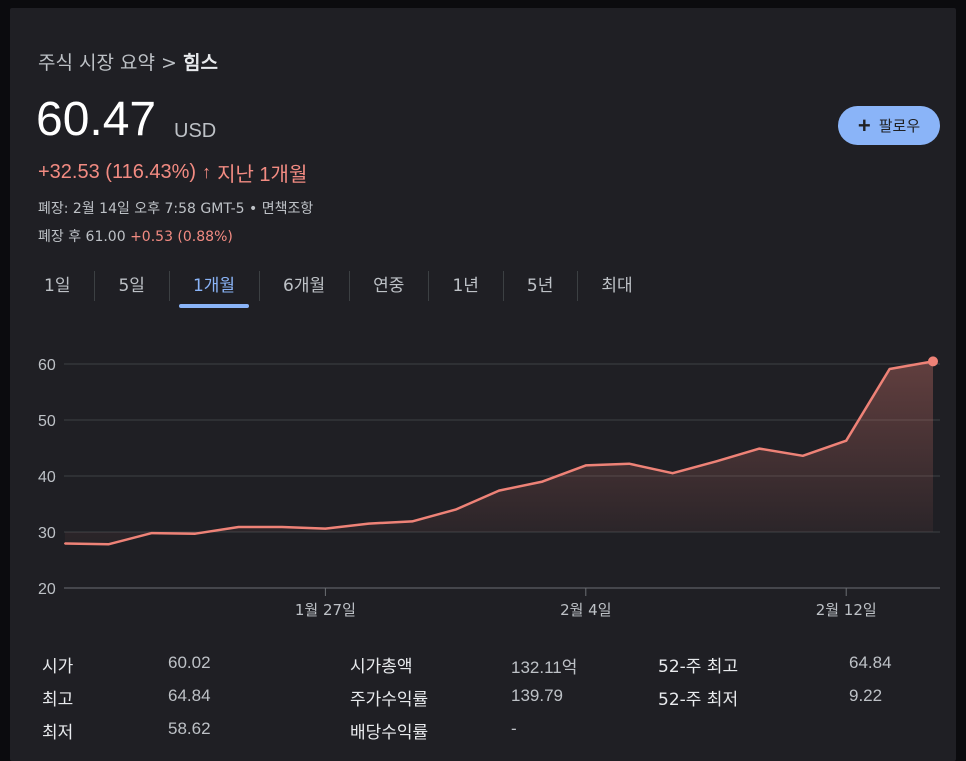 The width and height of the screenshot is (966, 761). Describe the element at coordinates (58, 667) in the screenshot. I see `stat-open-label: 시가` at that location.